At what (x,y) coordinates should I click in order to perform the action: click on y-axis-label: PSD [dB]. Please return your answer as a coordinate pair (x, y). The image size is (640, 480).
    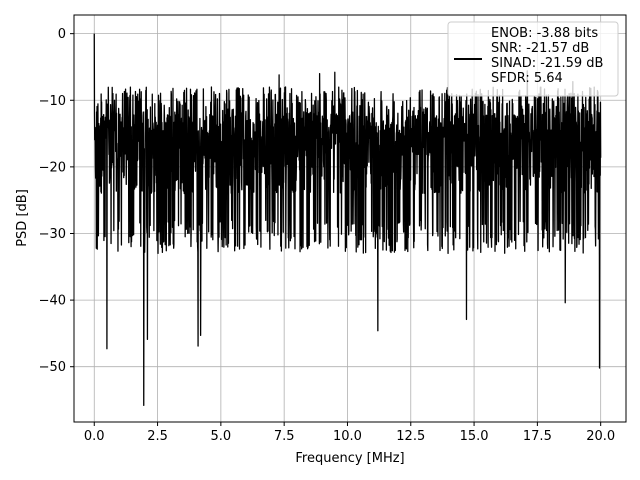
    Looking at the image, I should click on (22, 218).